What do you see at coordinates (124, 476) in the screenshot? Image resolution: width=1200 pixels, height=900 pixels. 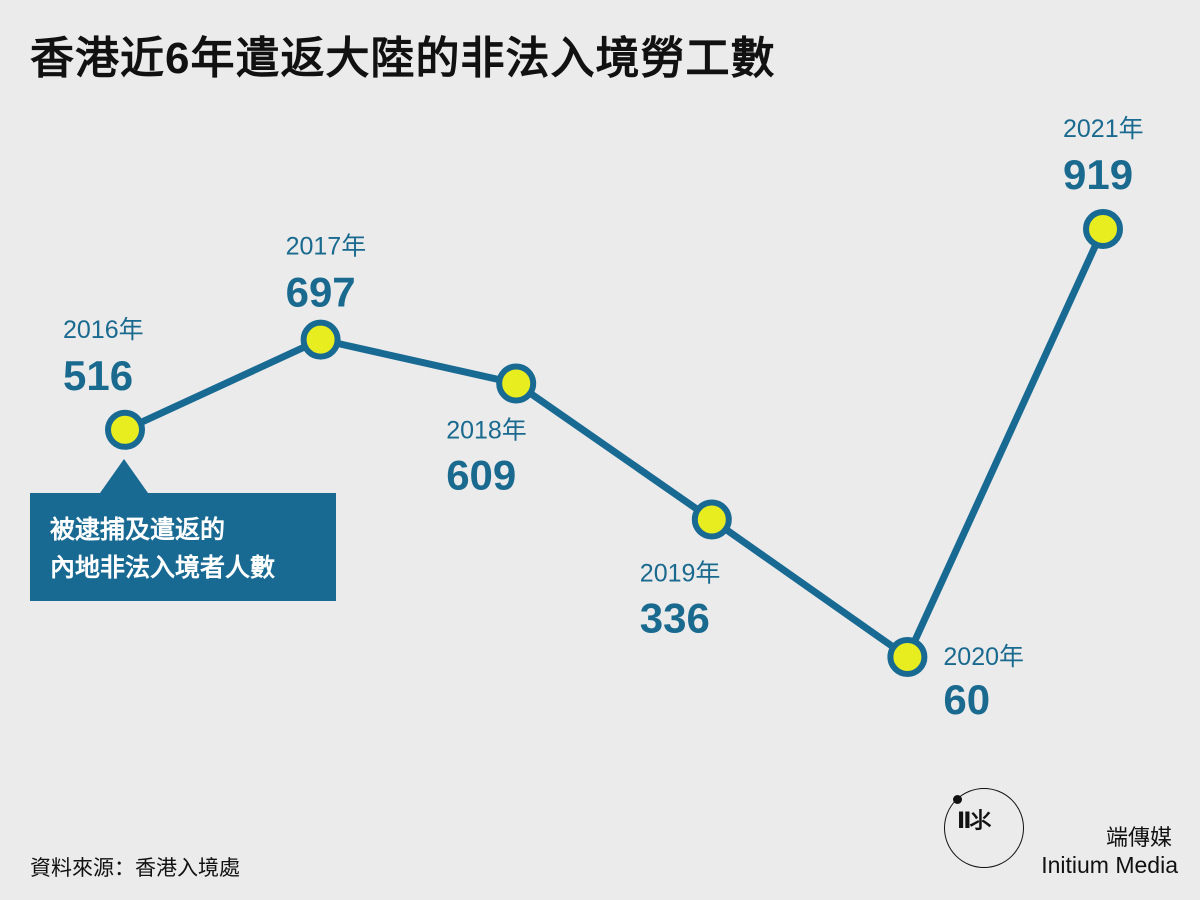 I see `callout-pointer` at bounding box center [124, 476].